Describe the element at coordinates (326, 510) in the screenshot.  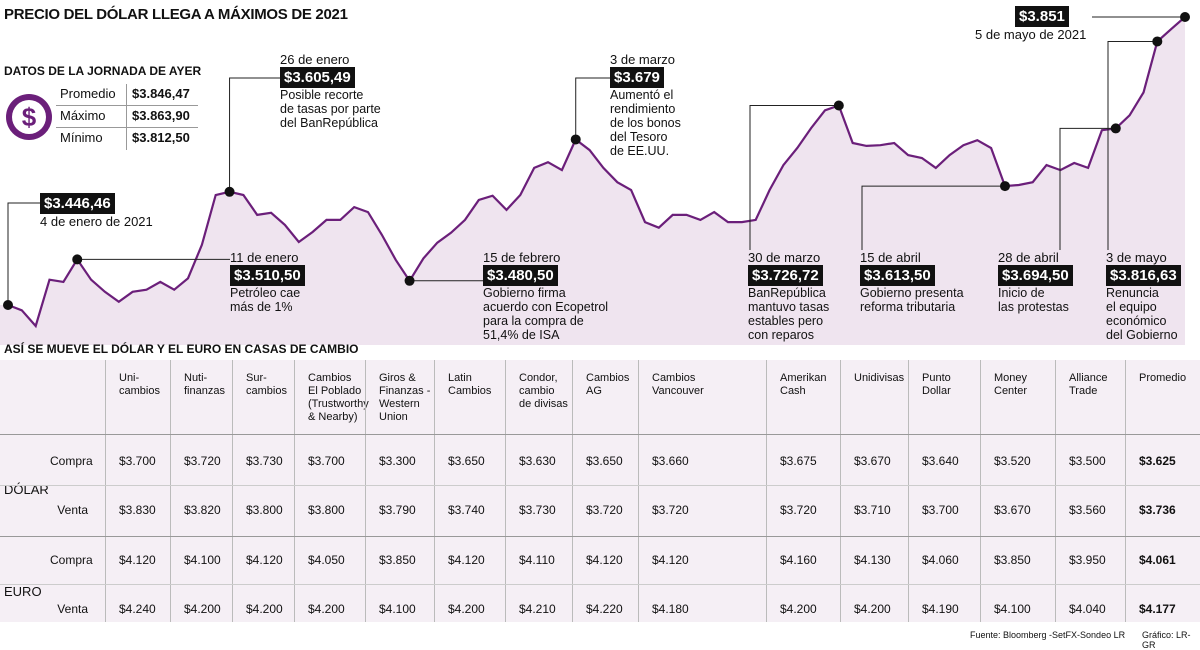
I see `cell: $3.800` at that location.